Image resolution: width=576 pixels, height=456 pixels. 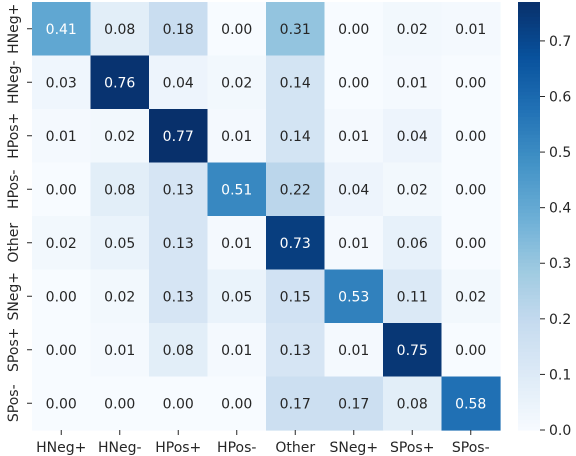 I want to click on y-tick-label-7: SPos-, so click(x=14, y=403).